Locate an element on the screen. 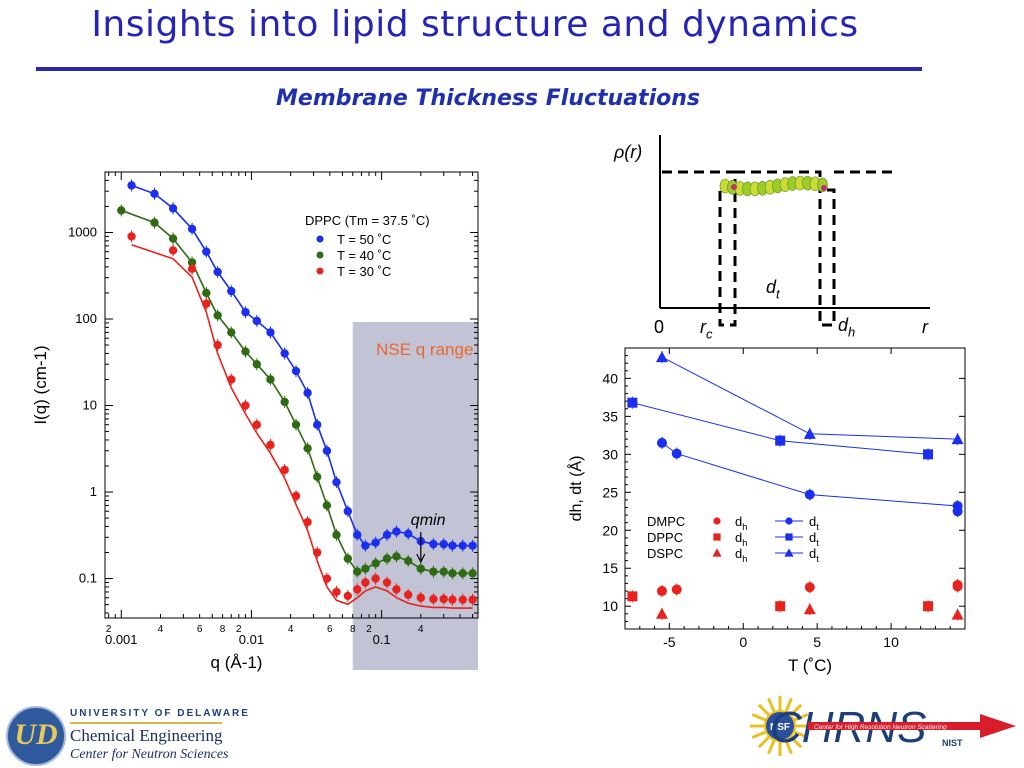 This screenshot has height=768, width=1024. center-name: Center for Neutron Sciences is located at coordinates (149, 754).